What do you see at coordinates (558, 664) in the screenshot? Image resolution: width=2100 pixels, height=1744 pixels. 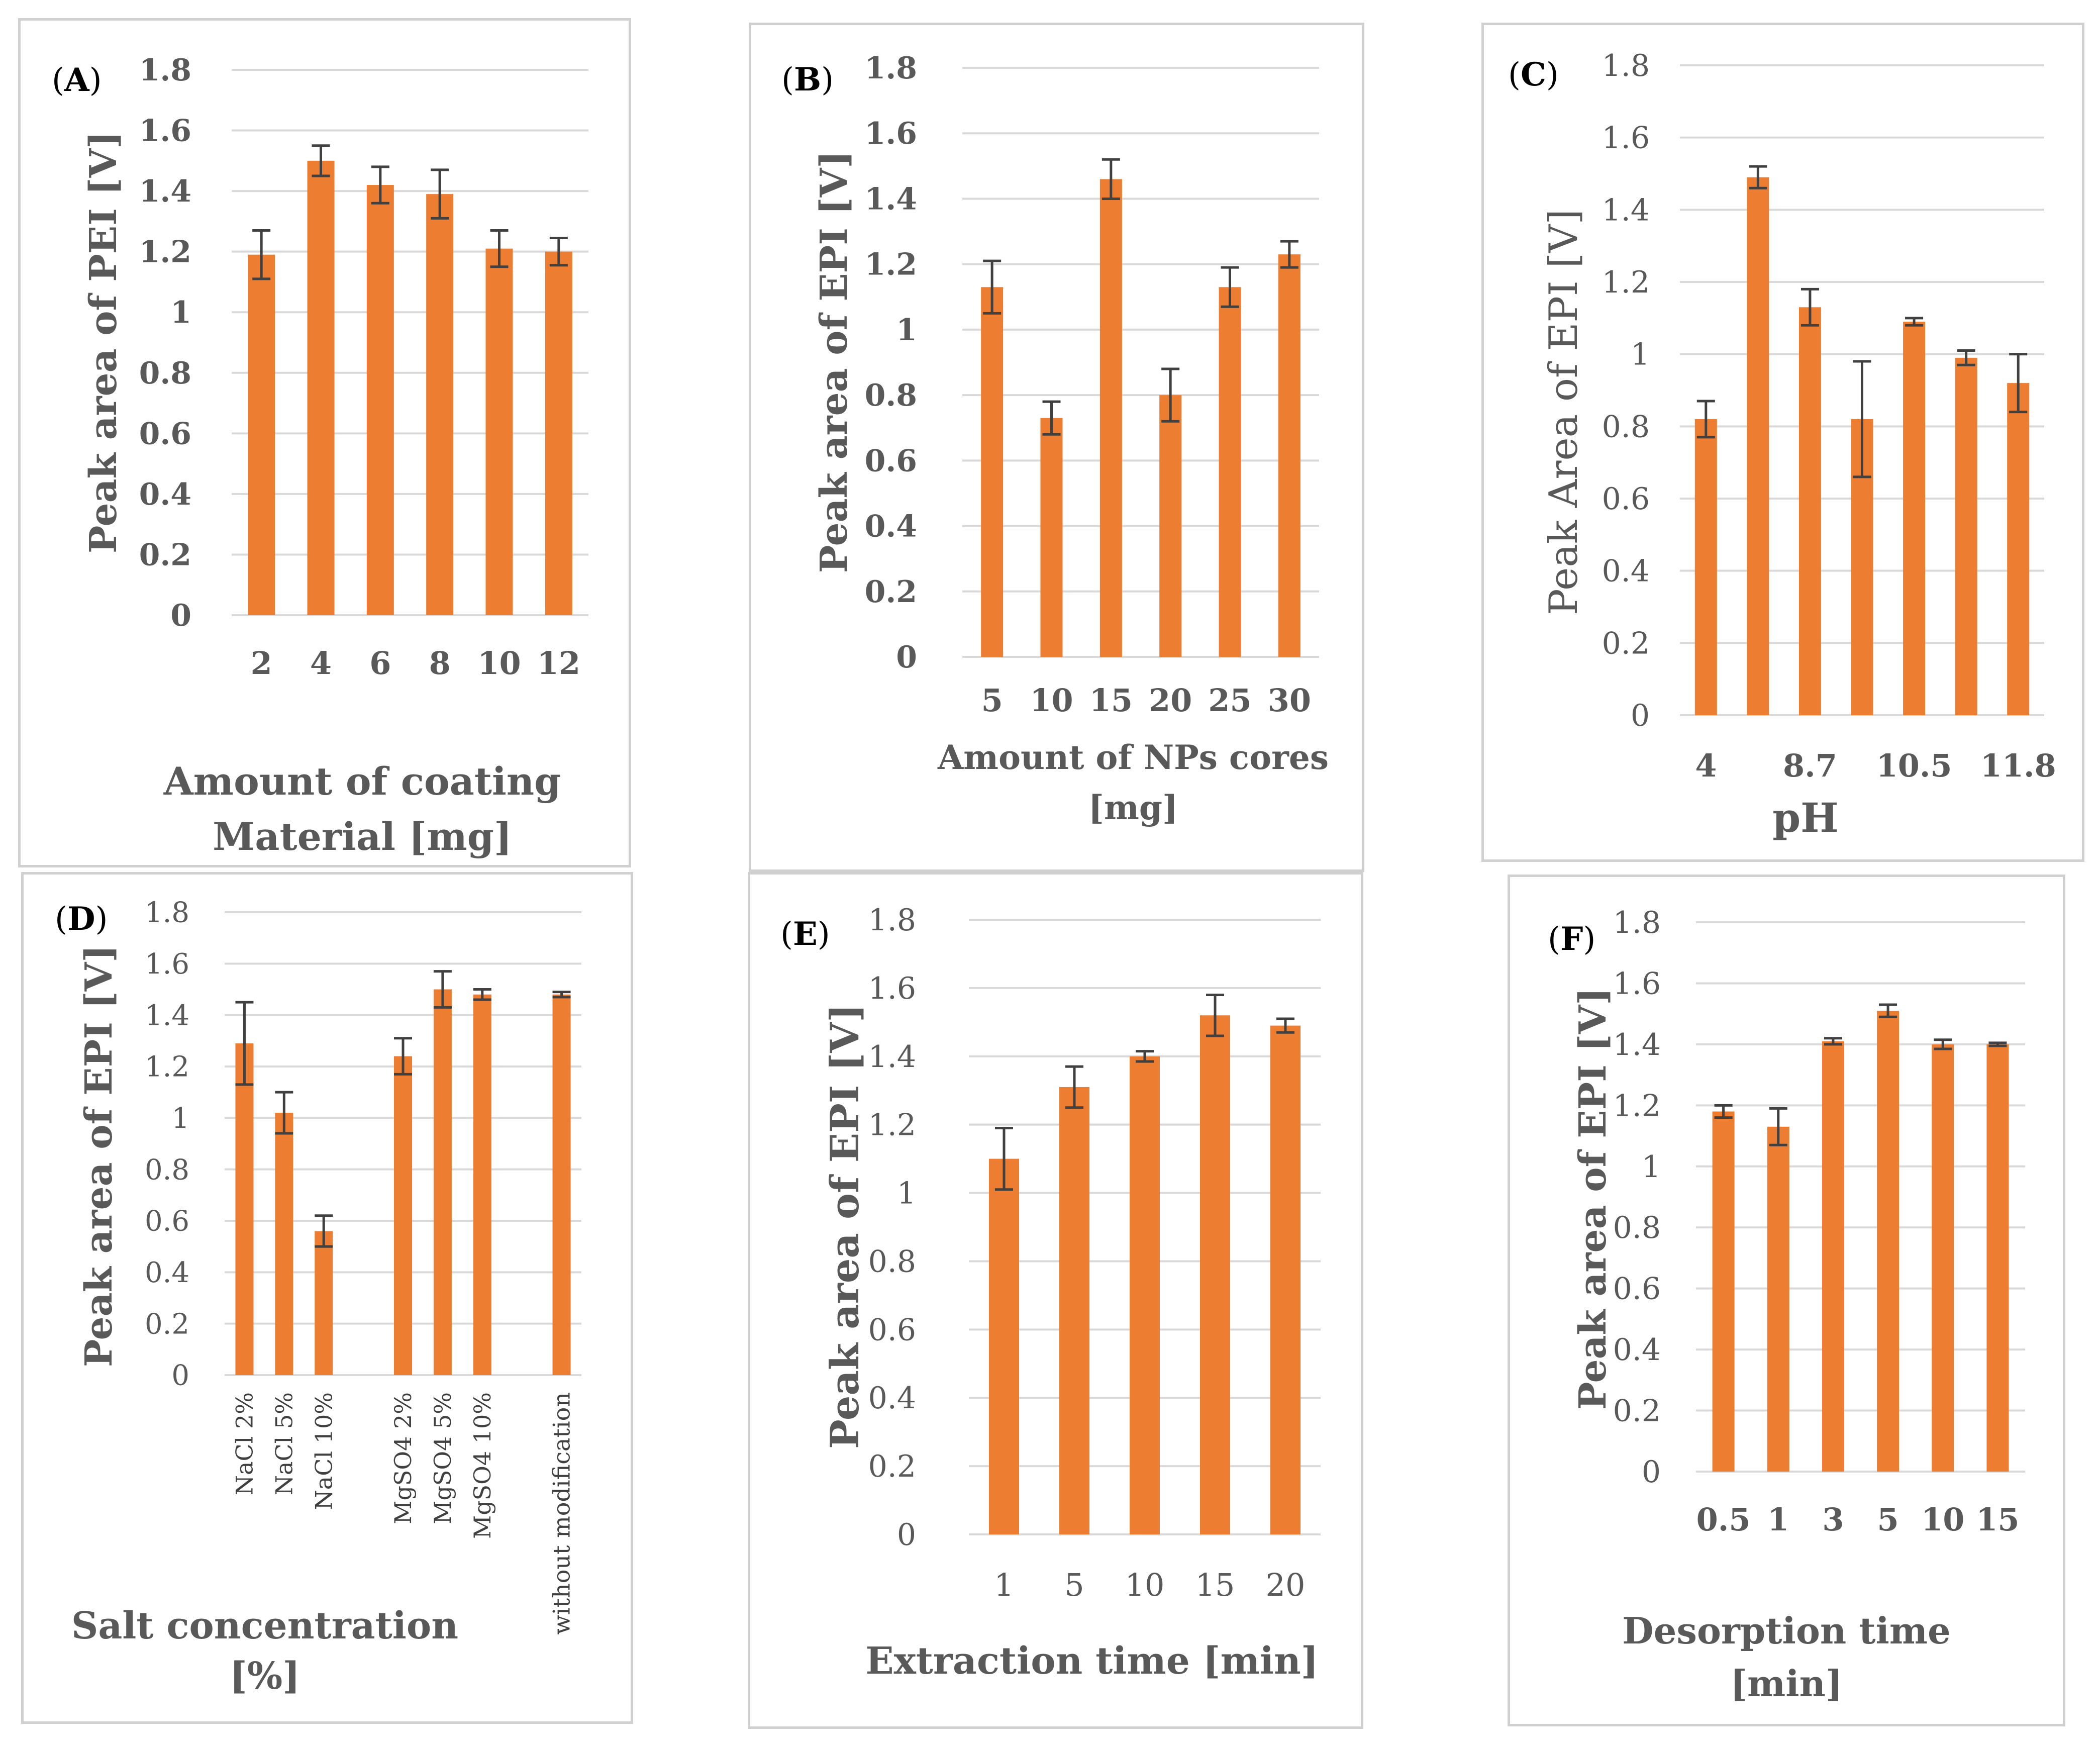 I see `x-tick-label: 12` at bounding box center [558, 664].